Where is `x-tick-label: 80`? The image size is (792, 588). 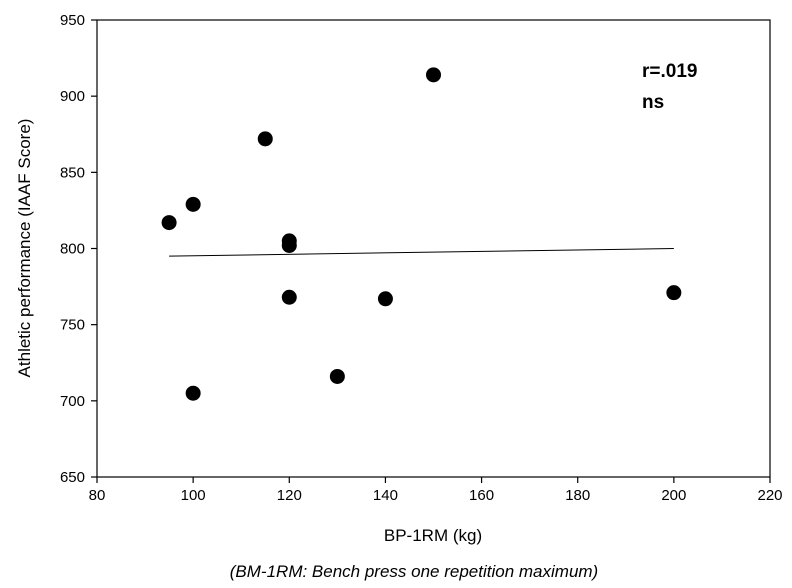
x-tick-label: 80 is located at coordinates (97, 495).